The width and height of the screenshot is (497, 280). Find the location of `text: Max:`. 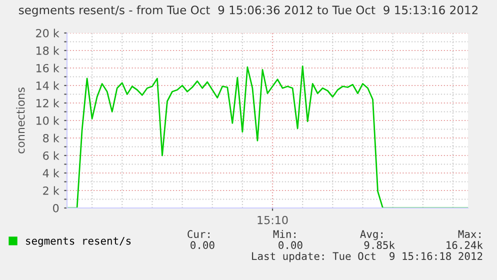

text: Max: is located at coordinates (469, 234).